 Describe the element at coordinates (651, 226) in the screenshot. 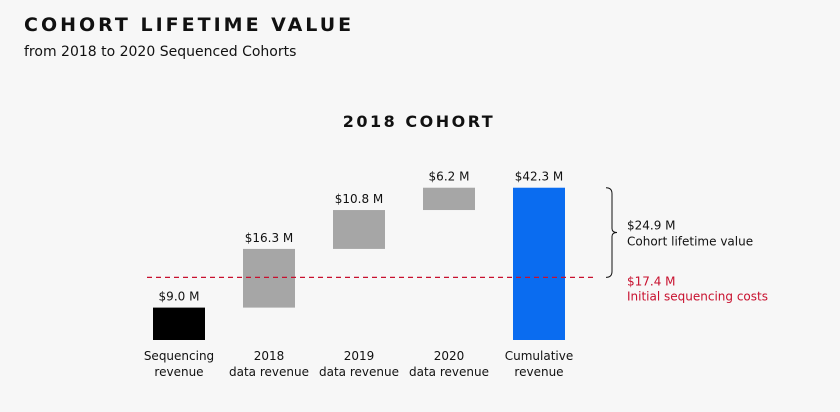

I see `bracket-value: $24.9 M` at that location.